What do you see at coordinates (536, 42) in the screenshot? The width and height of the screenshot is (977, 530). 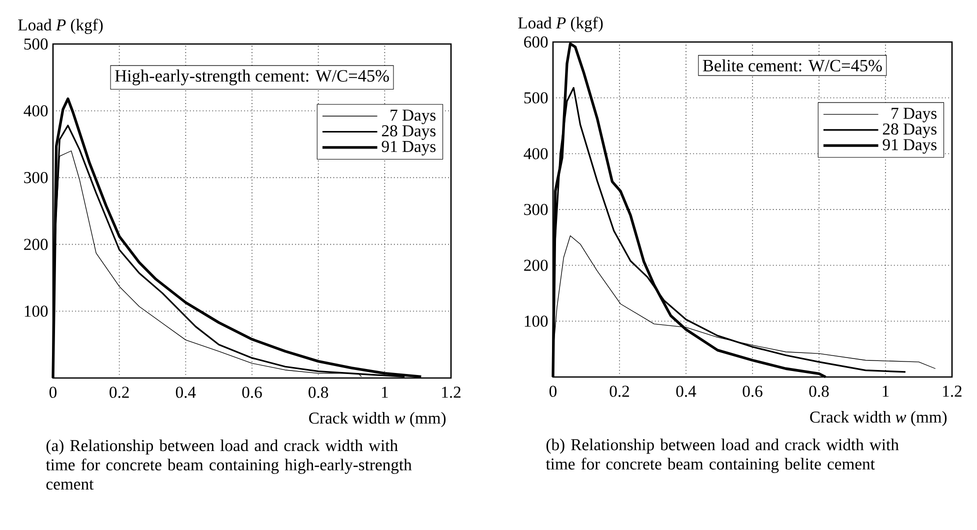 I see `y-tick-label: 600` at bounding box center [536, 42].